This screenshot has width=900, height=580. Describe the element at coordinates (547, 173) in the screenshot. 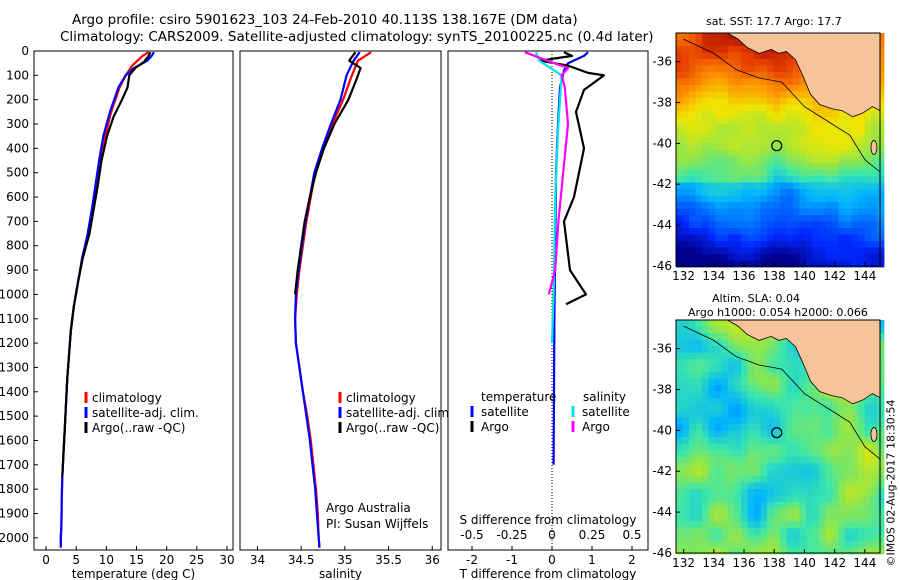

I see `series-line` at that location.